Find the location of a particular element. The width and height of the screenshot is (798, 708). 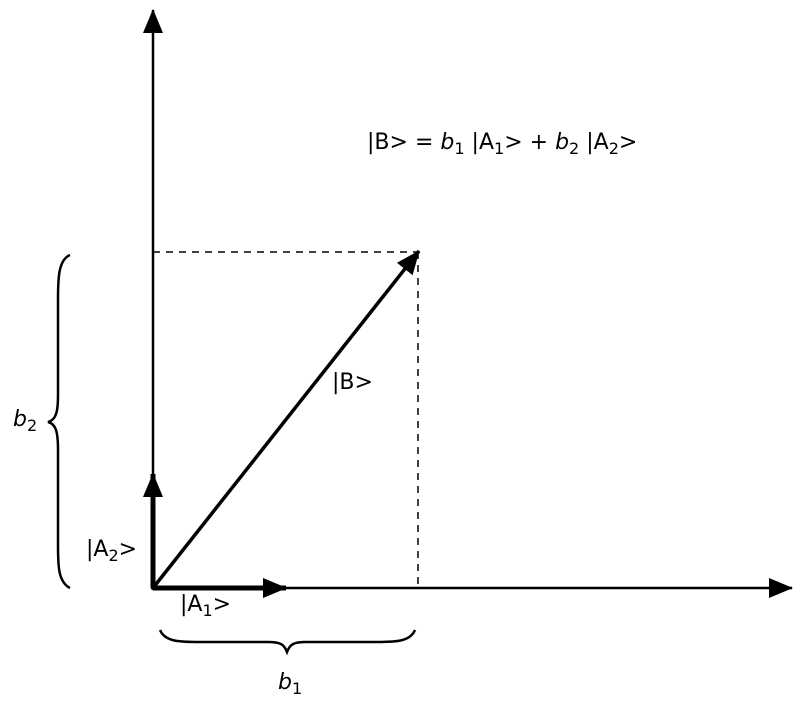

vector-b-label: |B> is located at coordinates (352, 382).